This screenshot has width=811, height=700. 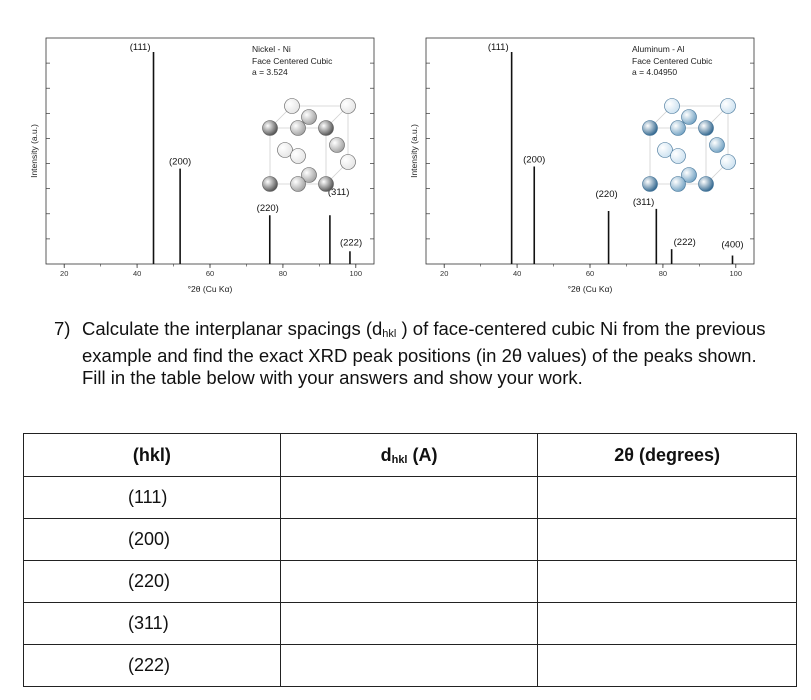 What do you see at coordinates (654, 72) in the screenshot?
I see `chart-subtitle: a = 4.04950` at bounding box center [654, 72].